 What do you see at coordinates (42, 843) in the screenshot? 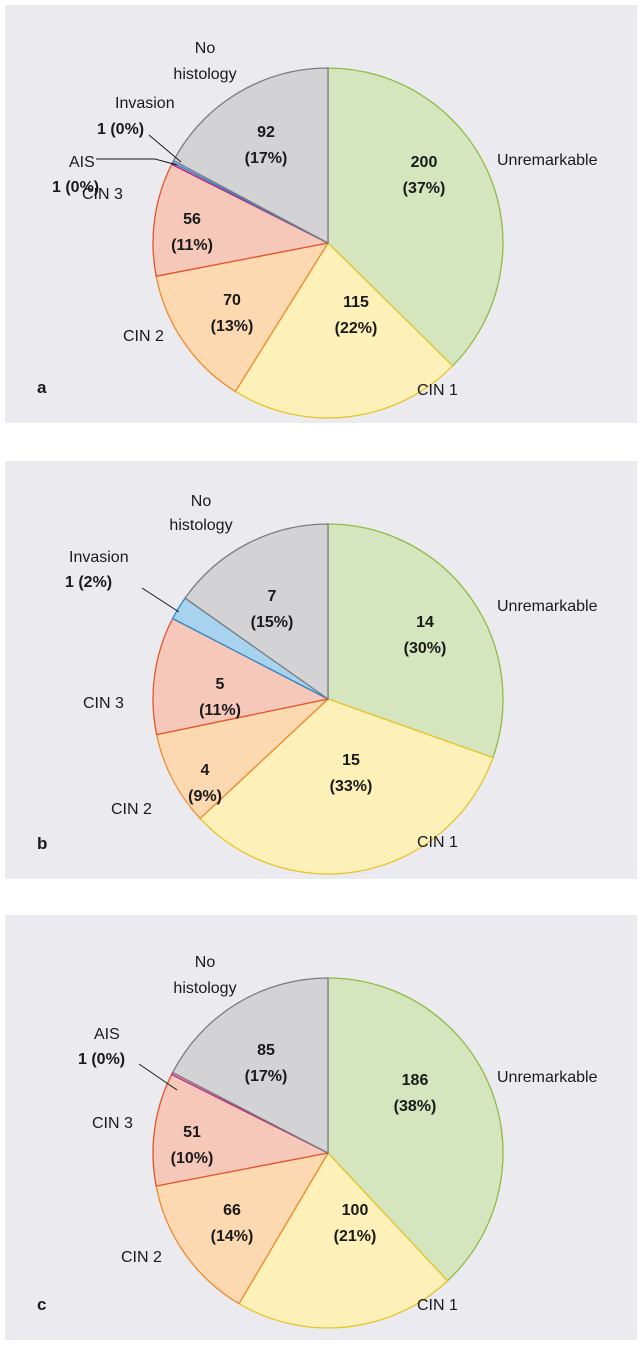
I see `panel-label: b` at bounding box center [42, 843].